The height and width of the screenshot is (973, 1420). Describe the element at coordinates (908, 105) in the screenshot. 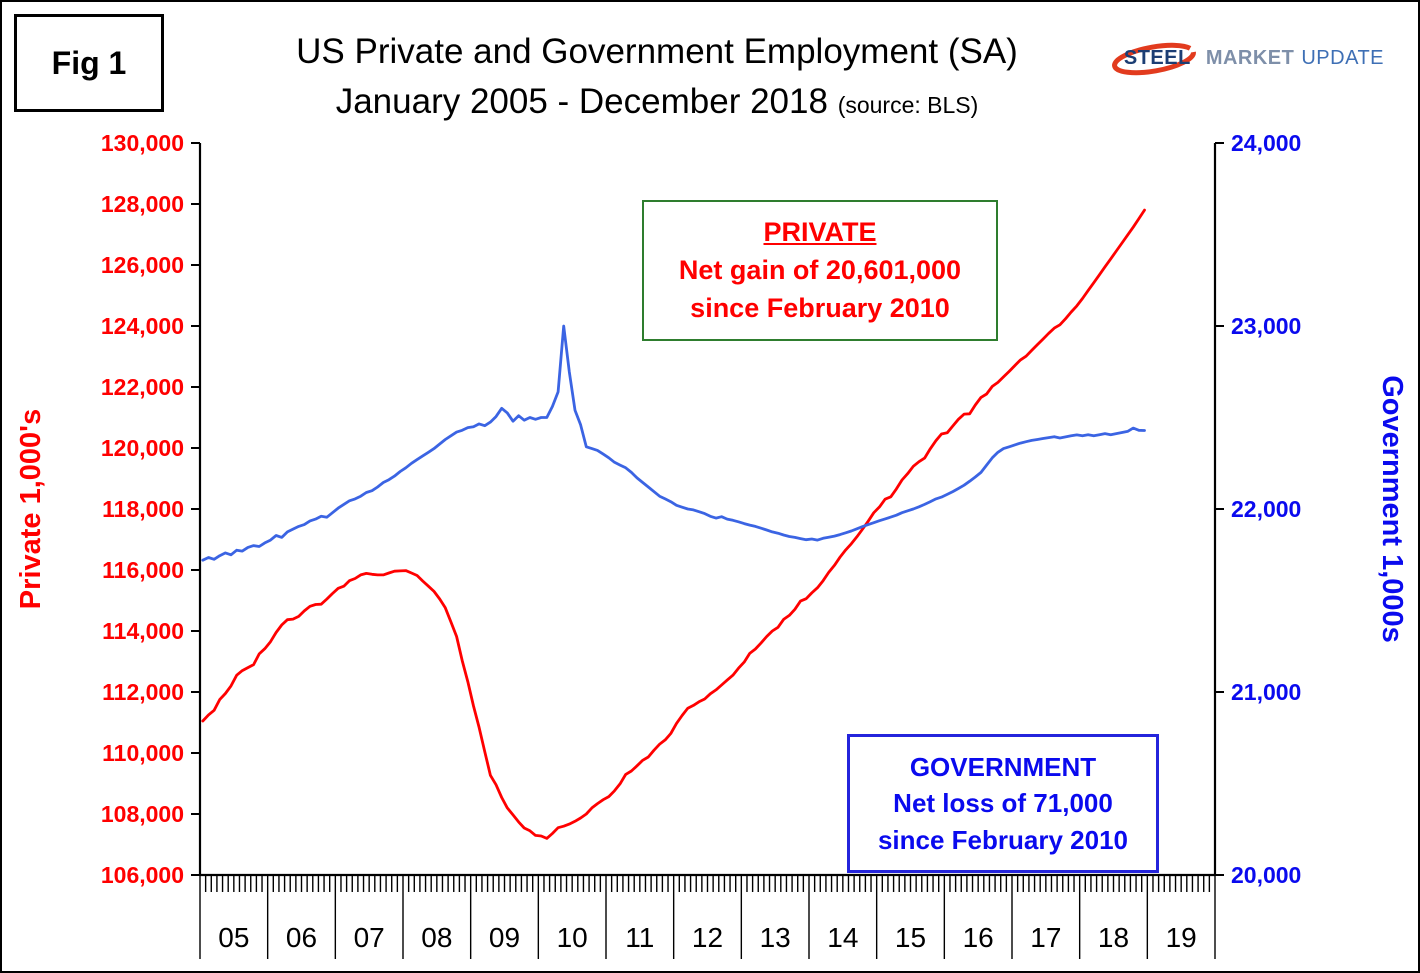

I see `chart-title-source: (source: BLS)` at that location.